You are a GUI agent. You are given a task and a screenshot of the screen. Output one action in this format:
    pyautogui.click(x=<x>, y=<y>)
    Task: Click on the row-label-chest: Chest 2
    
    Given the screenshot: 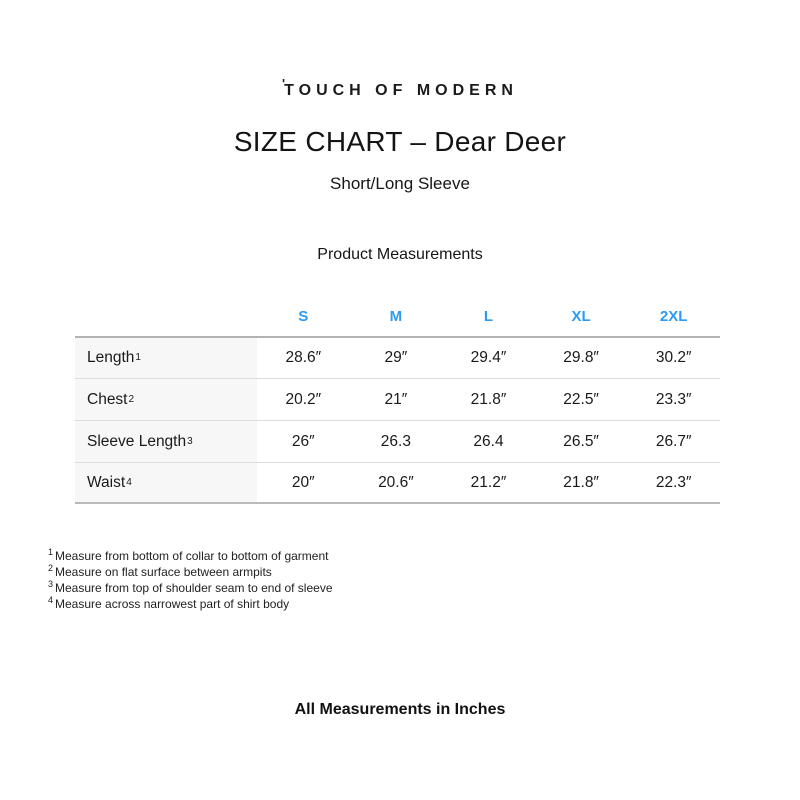 What is the action you would take?
    pyautogui.click(x=166, y=399)
    